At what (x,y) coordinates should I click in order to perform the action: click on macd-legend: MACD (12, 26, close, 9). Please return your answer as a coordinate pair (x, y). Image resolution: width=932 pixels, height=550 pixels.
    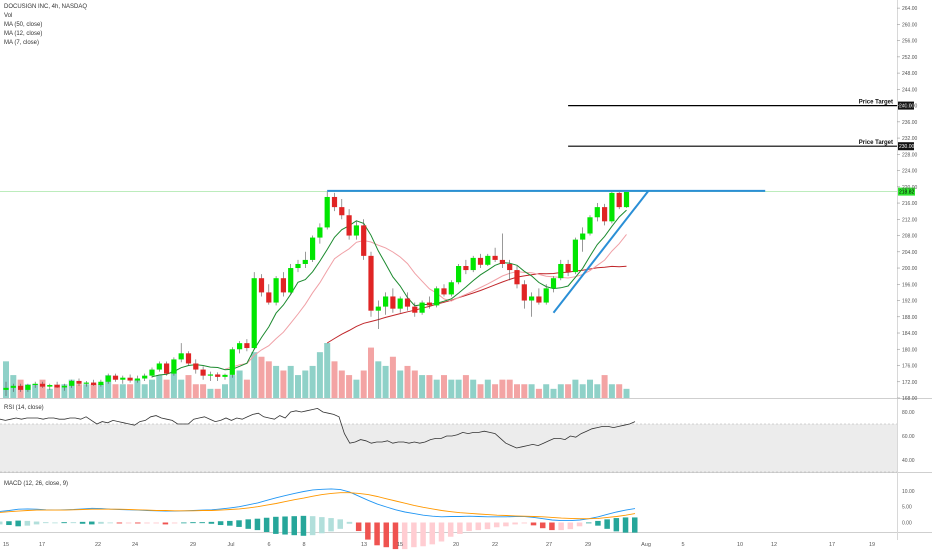
    Looking at the image, I should click on (36, 484).